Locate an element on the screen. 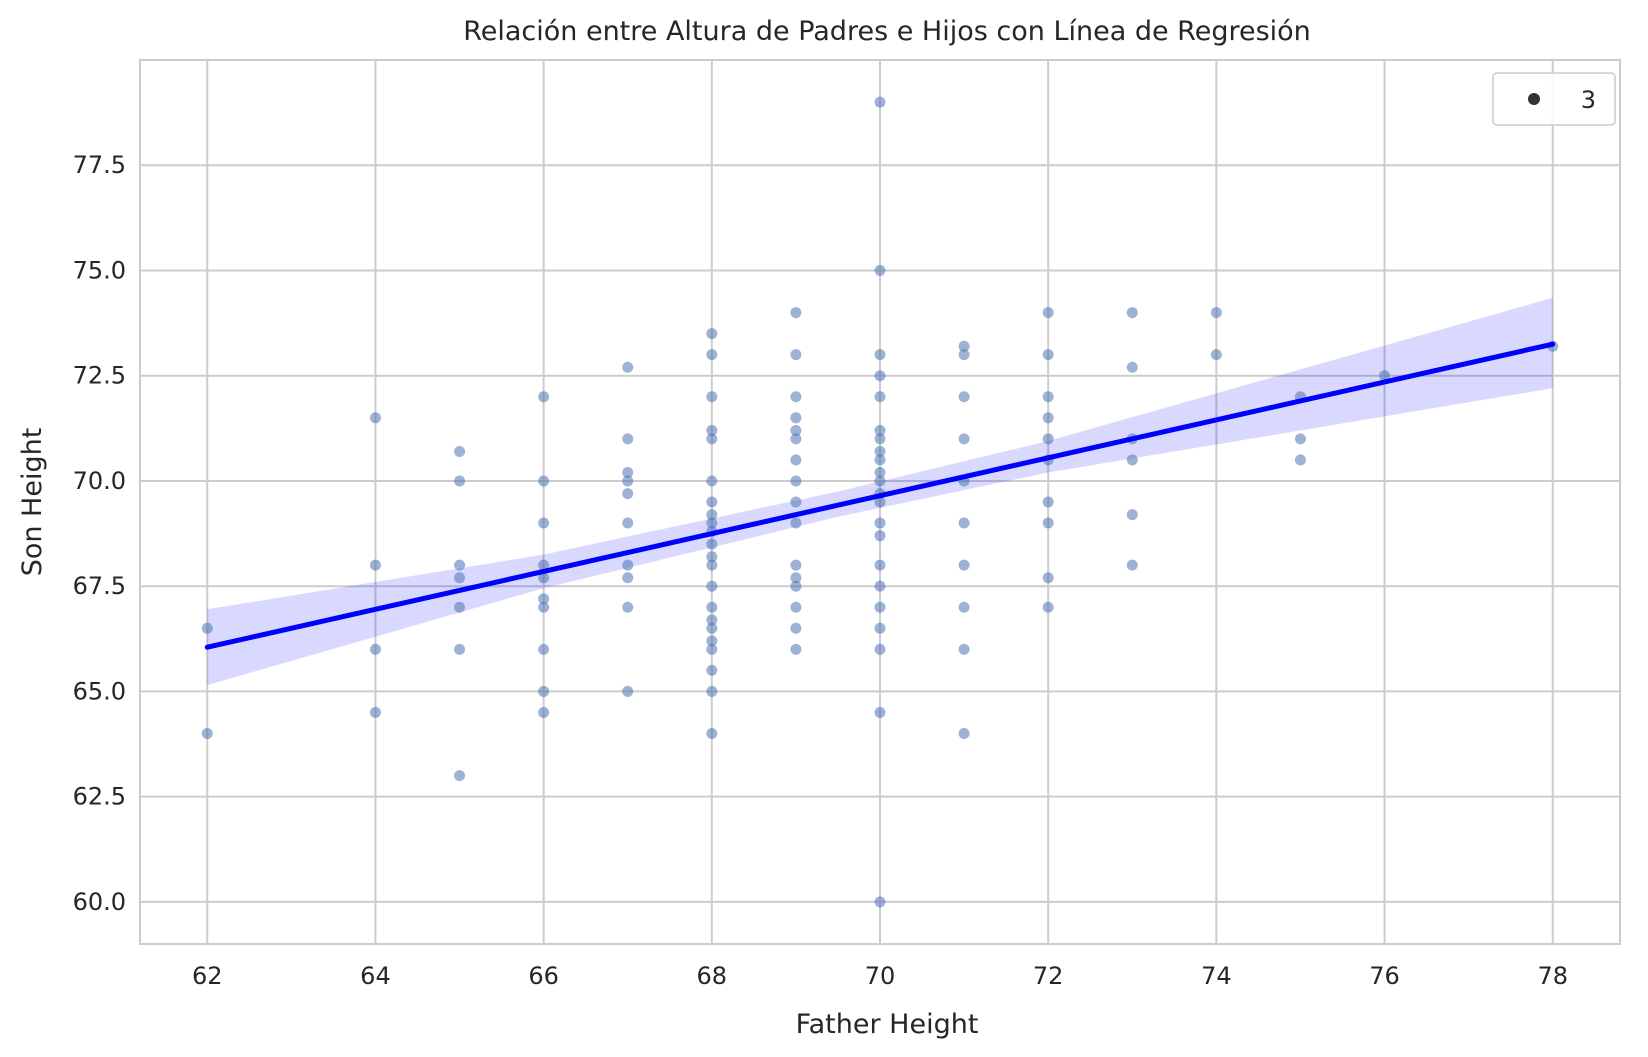  legend: 3 is located at coordinates (1554, 99).